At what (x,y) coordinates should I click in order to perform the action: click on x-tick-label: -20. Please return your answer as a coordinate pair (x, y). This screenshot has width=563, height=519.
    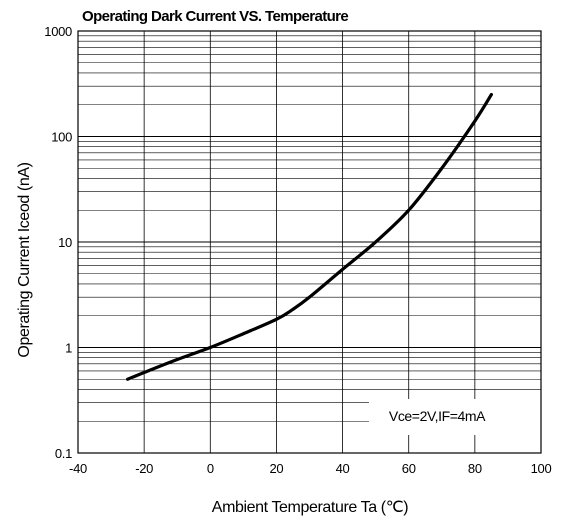
    Looking at the image, I should click on (144, 468).